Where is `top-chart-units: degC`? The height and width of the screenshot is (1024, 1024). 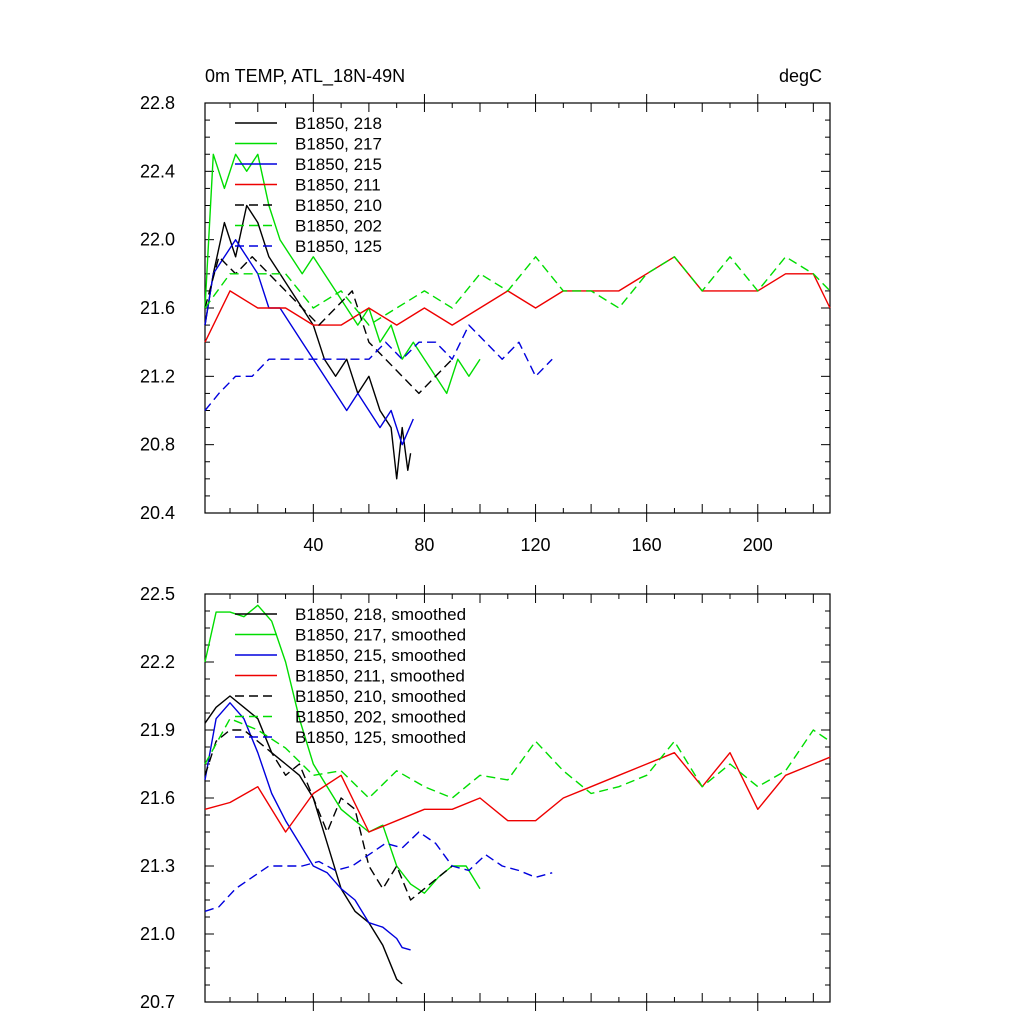
top-chart-units: degC is located at coordinates (800, 76).